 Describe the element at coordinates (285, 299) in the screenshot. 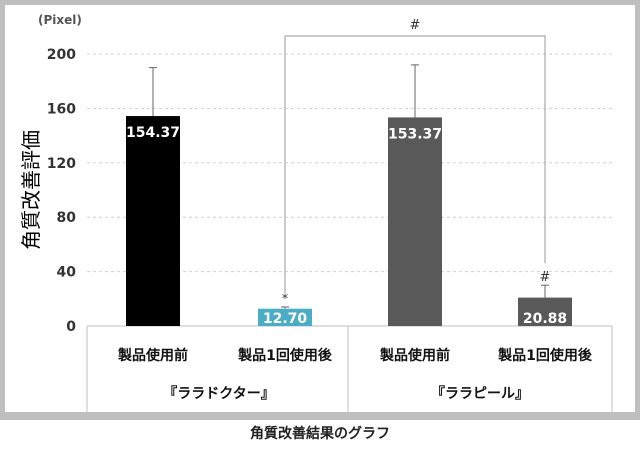

I see `significance-marker: *` at that location.